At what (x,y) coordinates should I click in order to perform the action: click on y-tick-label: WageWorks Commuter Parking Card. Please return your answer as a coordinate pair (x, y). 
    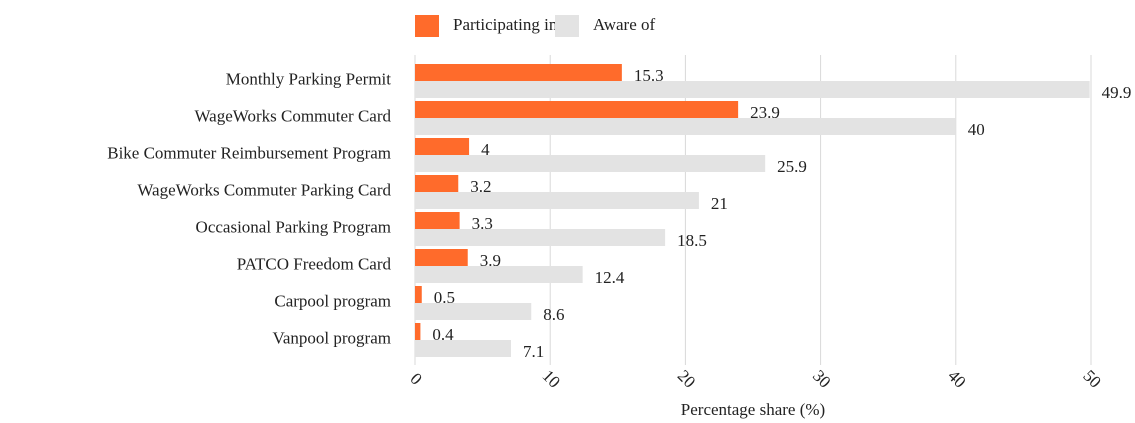
    Looking at the image, I should click on (264, 189).